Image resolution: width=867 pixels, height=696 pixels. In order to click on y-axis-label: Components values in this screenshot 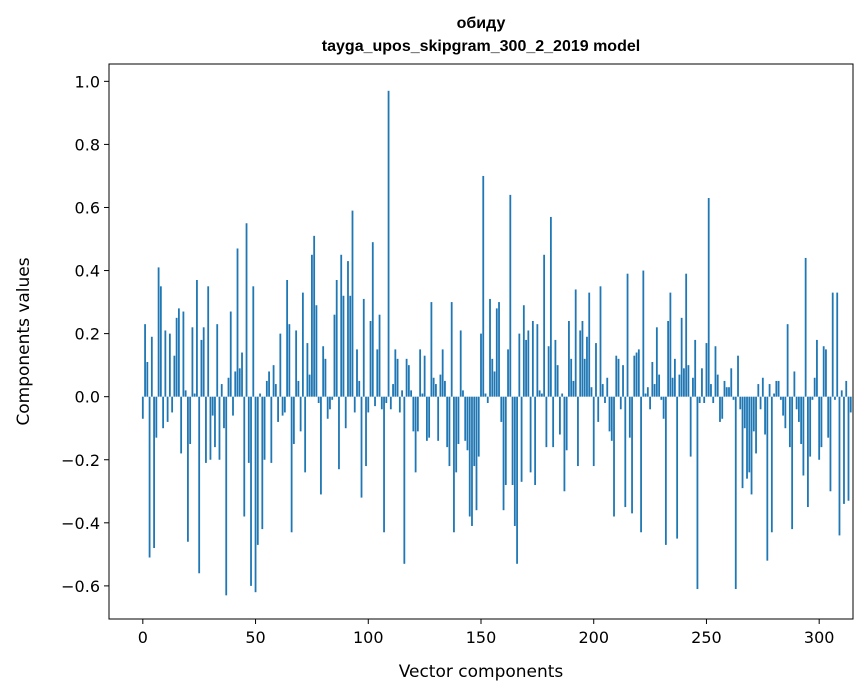, I will do `click(24, 341)`.